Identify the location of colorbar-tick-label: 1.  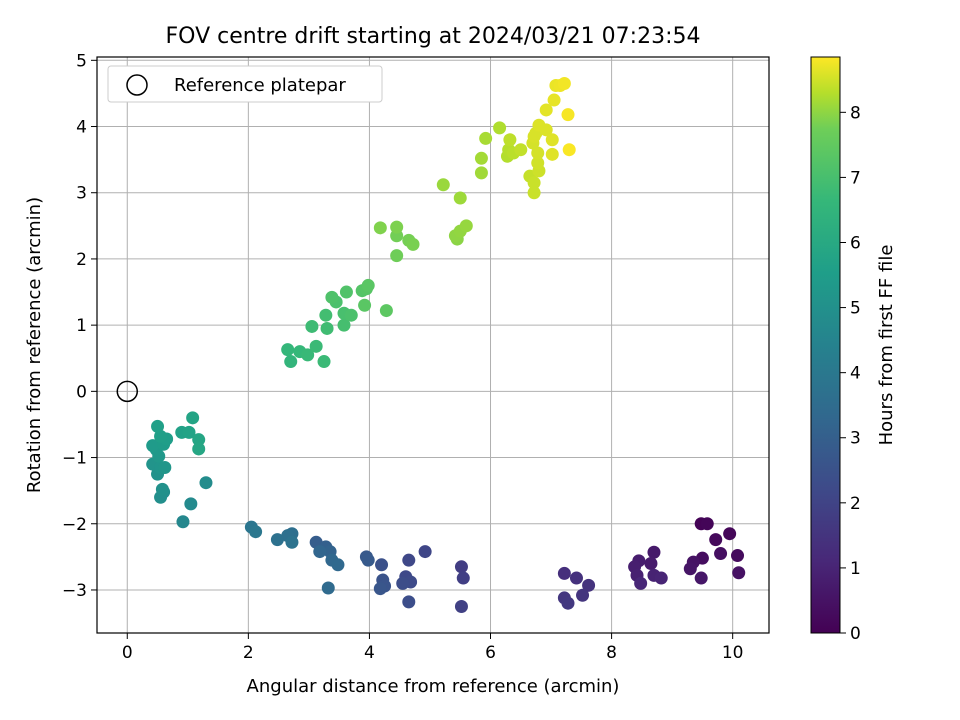
(855, 569).